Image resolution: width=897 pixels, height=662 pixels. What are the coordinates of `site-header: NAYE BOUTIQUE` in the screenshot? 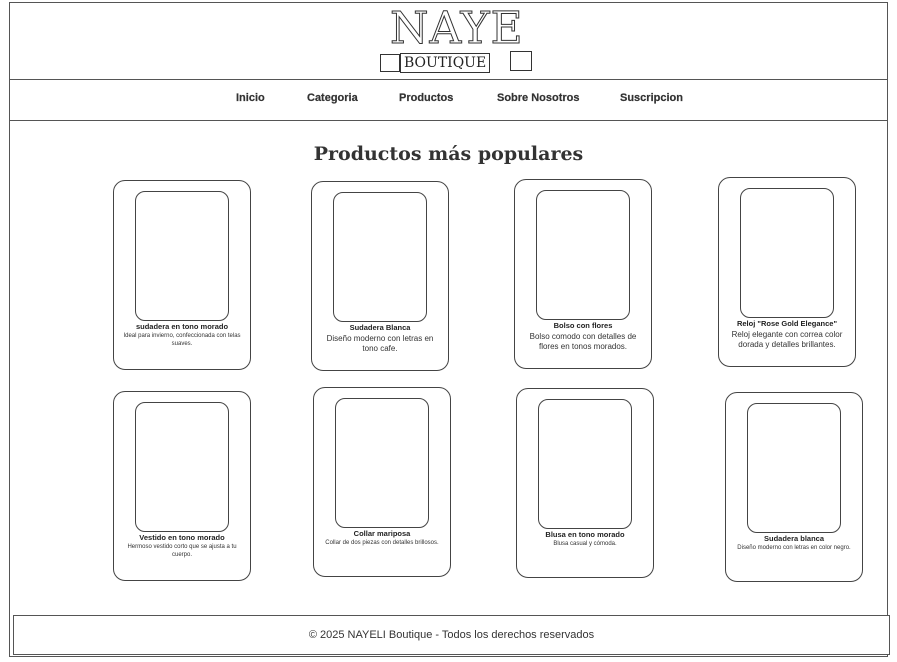 It's located at (448, 41).